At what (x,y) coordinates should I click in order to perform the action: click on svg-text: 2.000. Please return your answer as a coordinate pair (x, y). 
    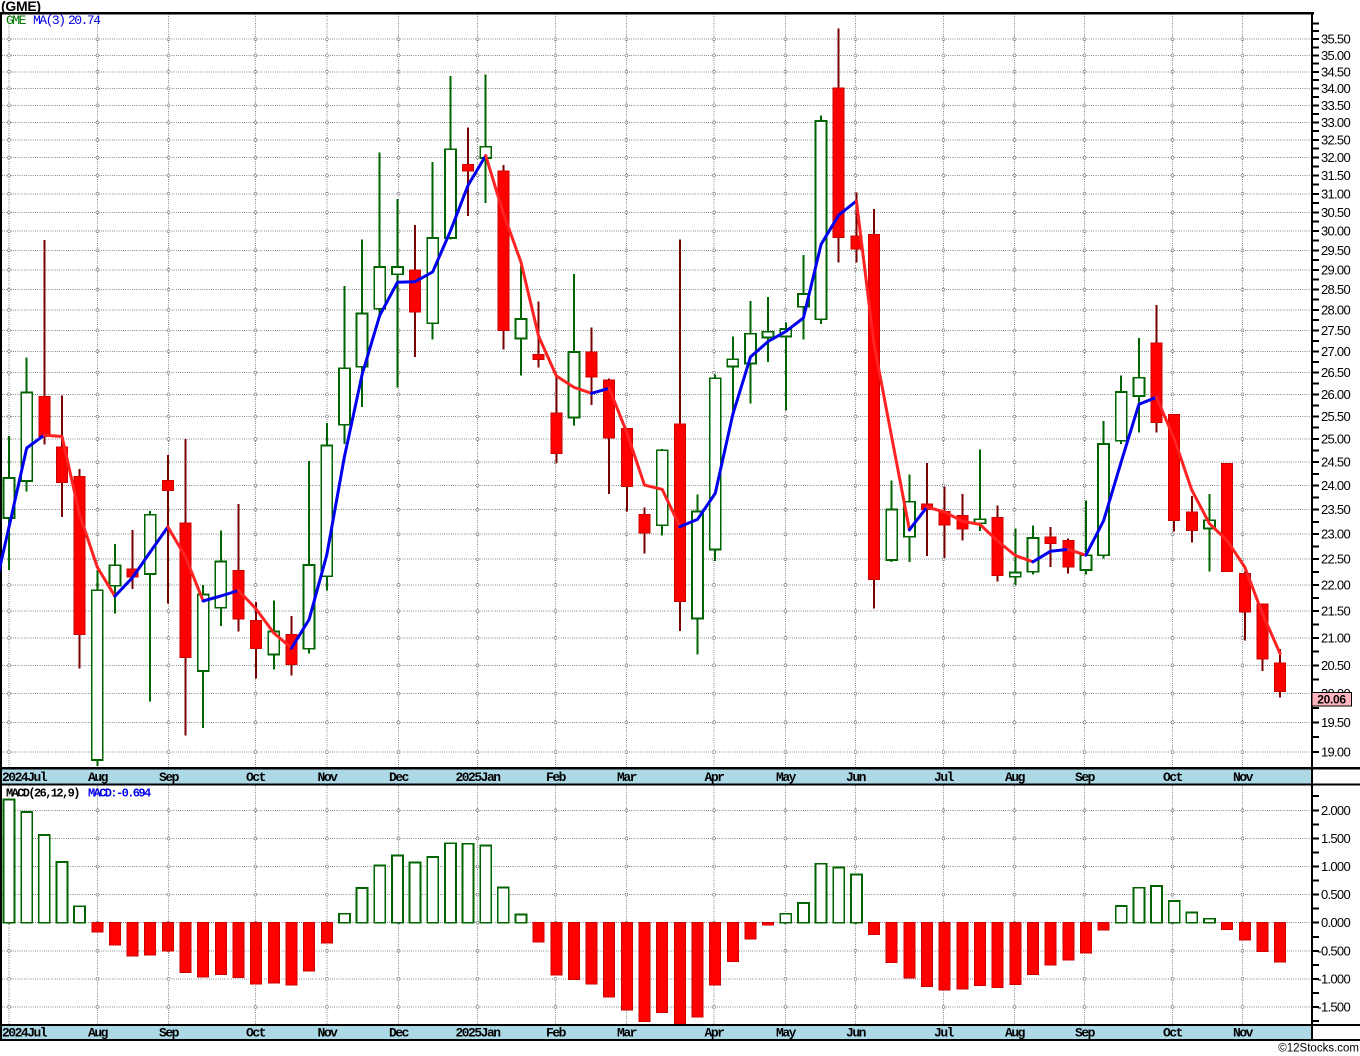
    Looking at the image, I should click on (1336, 810).